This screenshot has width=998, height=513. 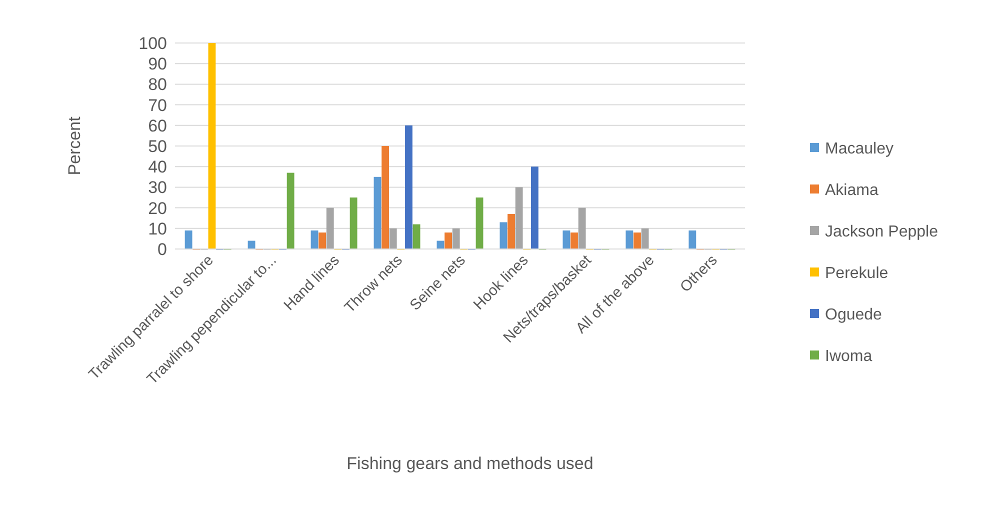 What do you see at coordinates (74, 146) in the screenshot?
I see `y-axis-title: Percent` at bounding box center [74, 146].